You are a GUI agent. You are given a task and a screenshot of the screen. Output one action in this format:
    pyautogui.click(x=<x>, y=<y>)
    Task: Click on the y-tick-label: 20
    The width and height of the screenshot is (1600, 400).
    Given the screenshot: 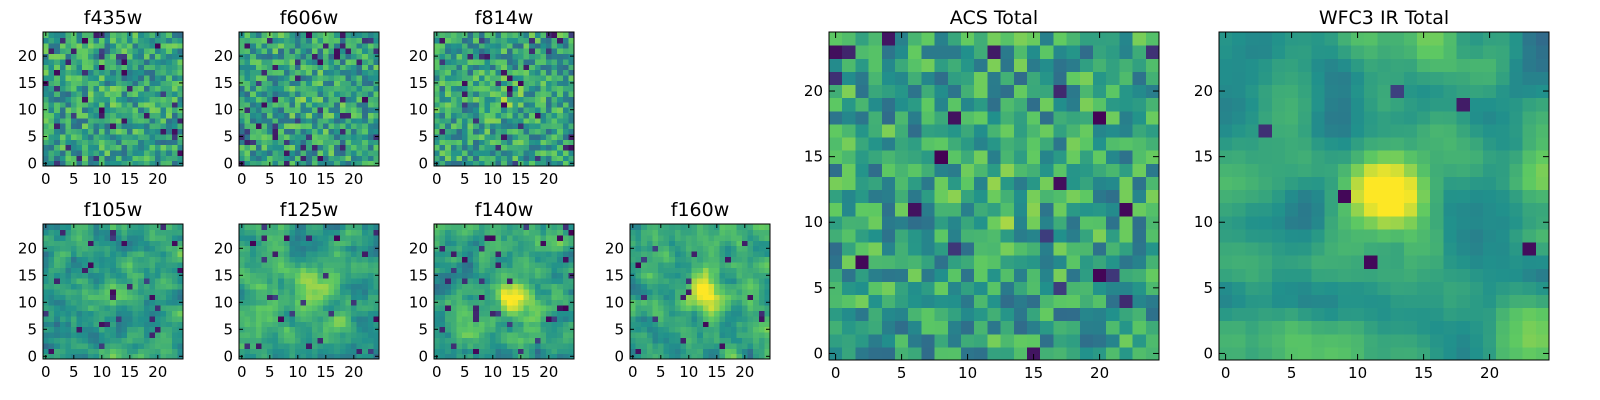 What is the action you would take?
    pyautogui.click(x=223, y=248)
    